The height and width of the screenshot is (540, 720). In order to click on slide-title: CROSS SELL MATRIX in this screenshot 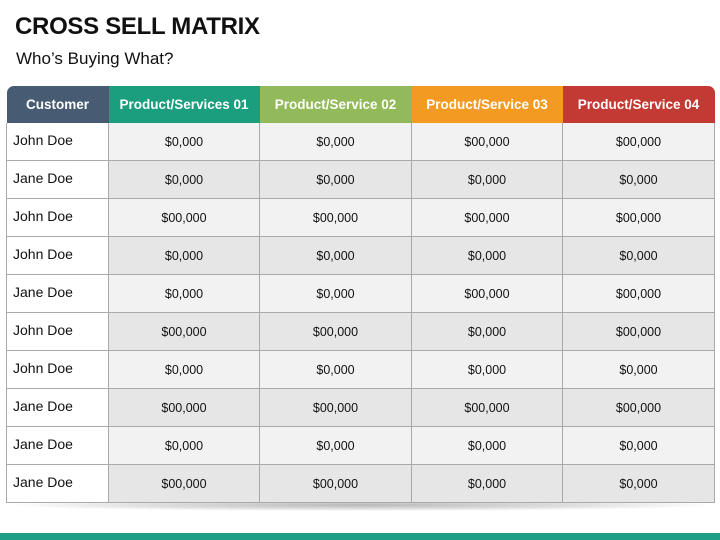, I will do `click(137, 26)`.